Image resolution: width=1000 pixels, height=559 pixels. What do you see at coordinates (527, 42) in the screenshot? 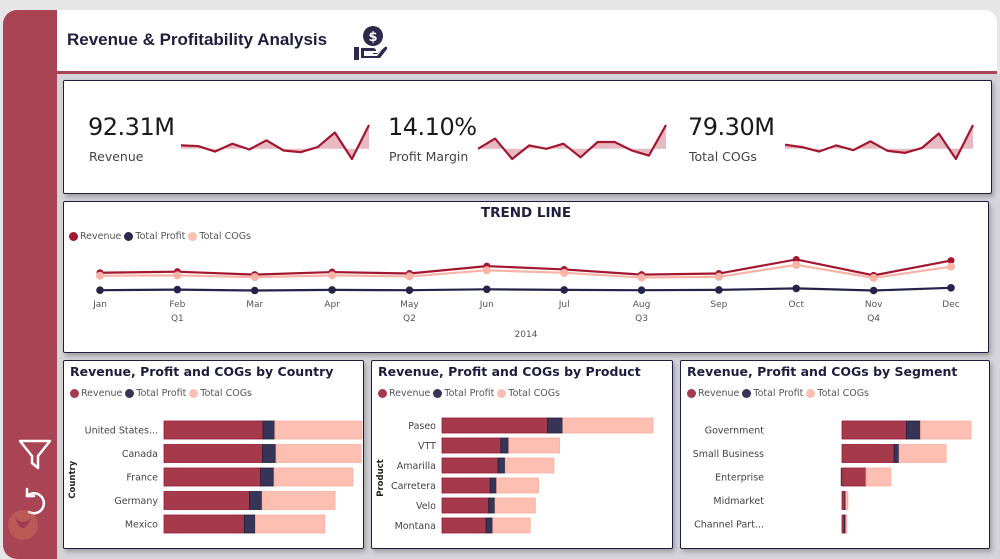
I see `header-bar: Revenue & Profitability Analysis $` at bounding box center [527, 42].